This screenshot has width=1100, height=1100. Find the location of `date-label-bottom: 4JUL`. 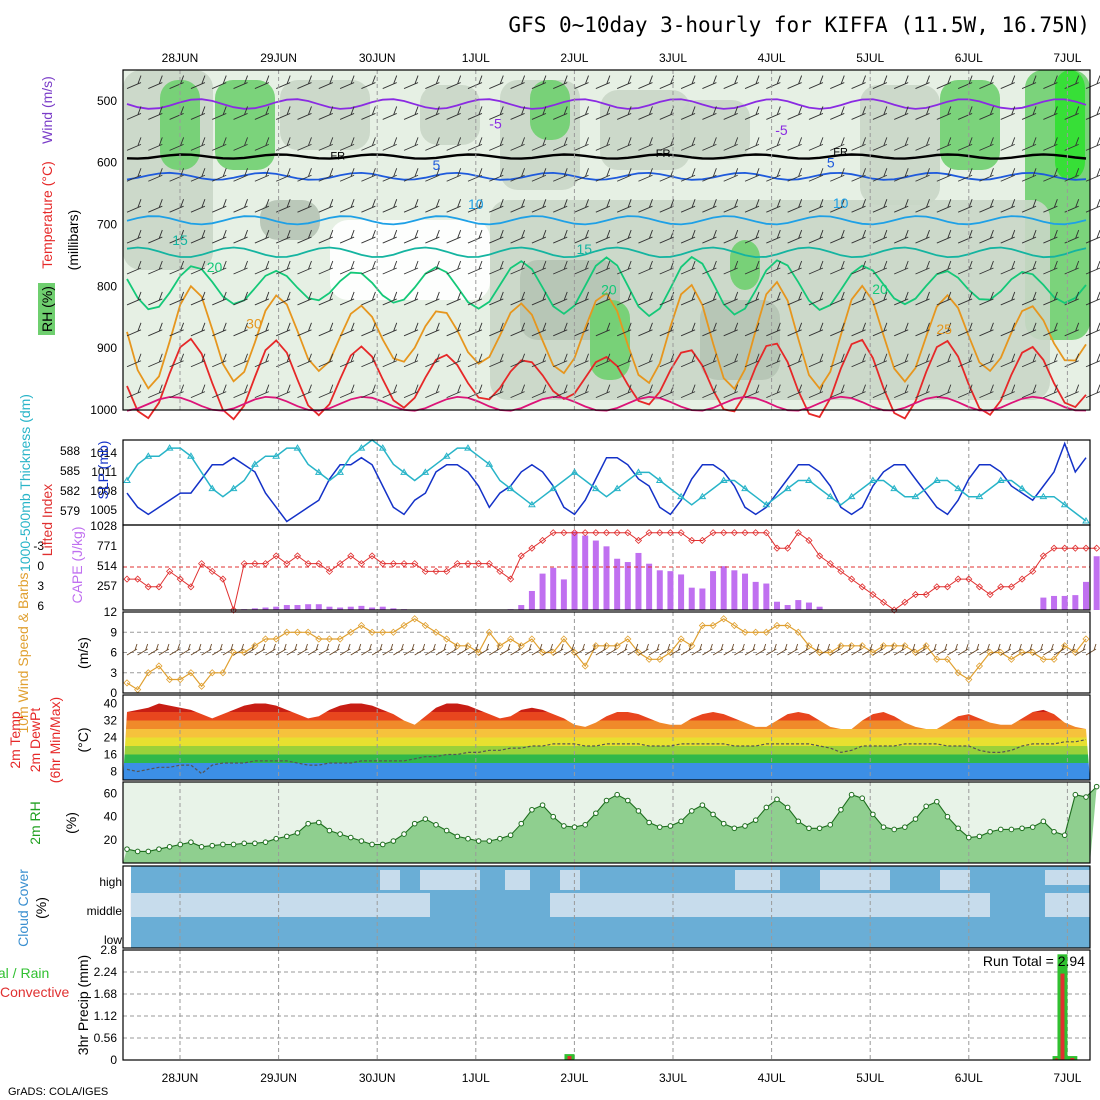

date-label-bottom: 4JUL is located at coordinates (772, 1078).